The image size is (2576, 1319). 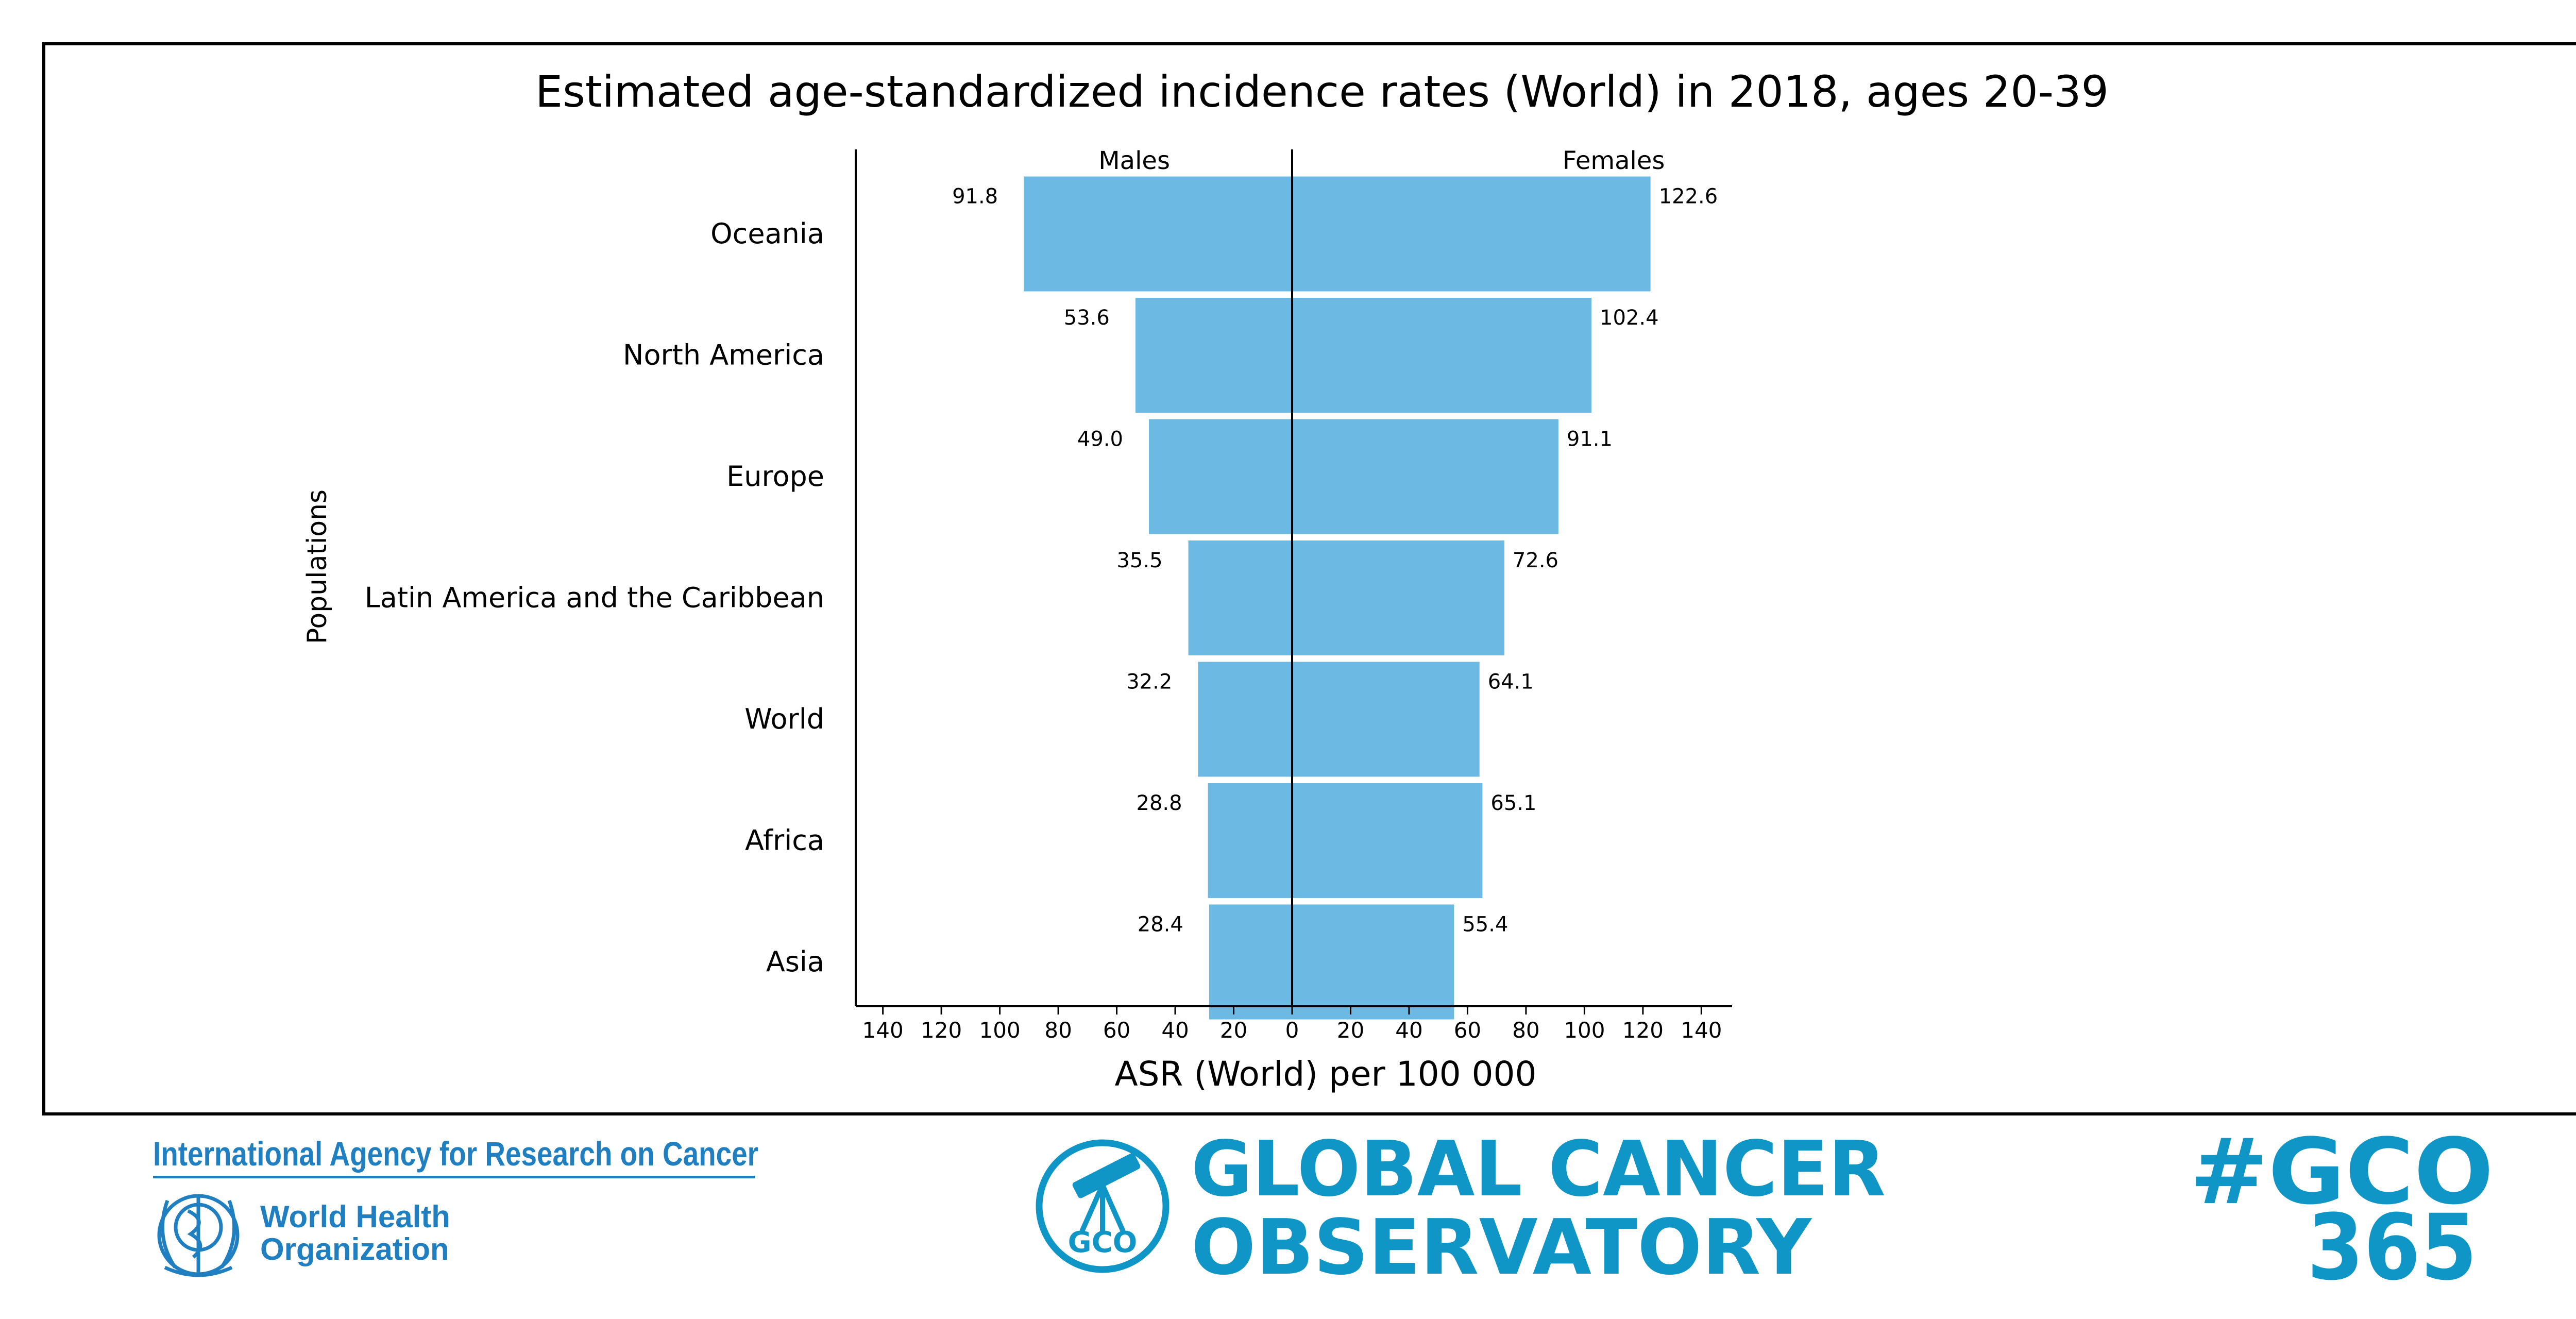 I want to click on value-label-males: 91.8, so click(x=975, y=197).